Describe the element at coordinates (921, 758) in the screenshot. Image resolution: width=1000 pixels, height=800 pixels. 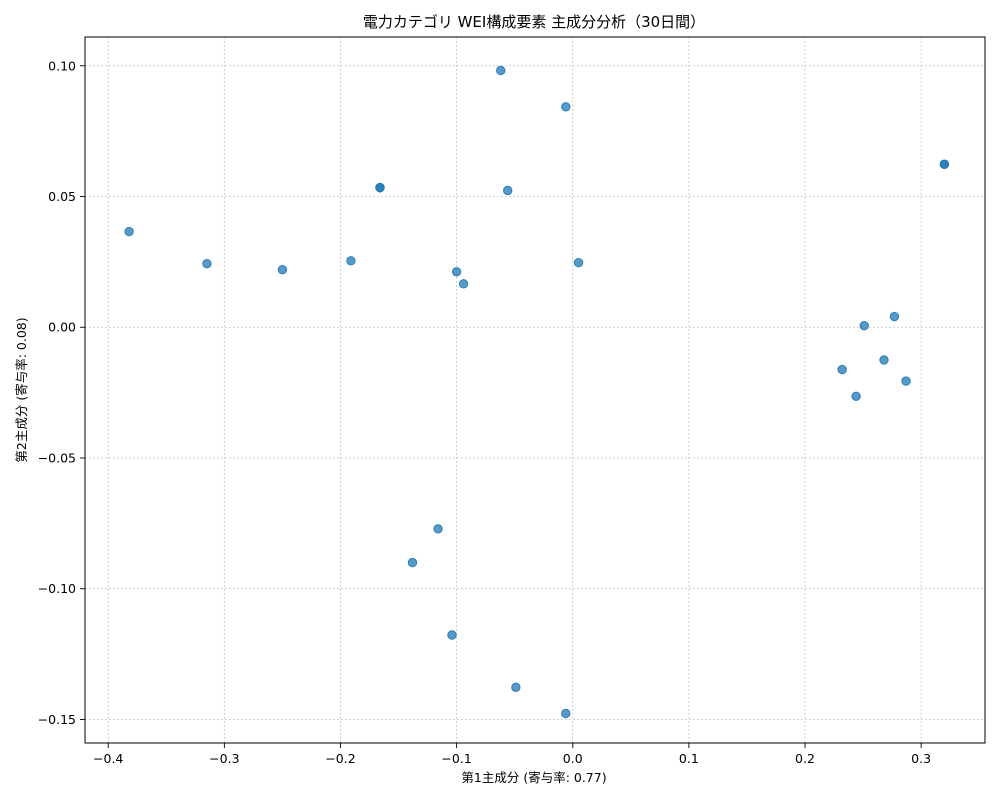
I see `x-tick-label: 0.3` at that location.